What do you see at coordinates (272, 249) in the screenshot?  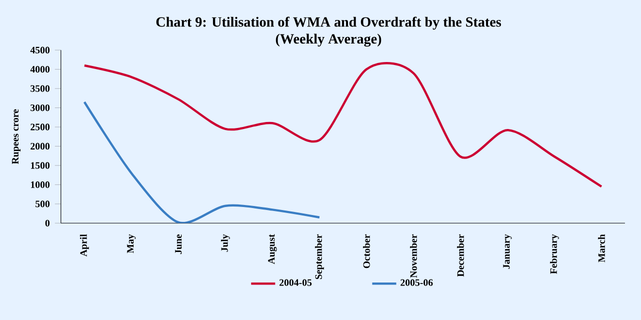 I see `x-tick-label: August` at bounding box center [272, 249].